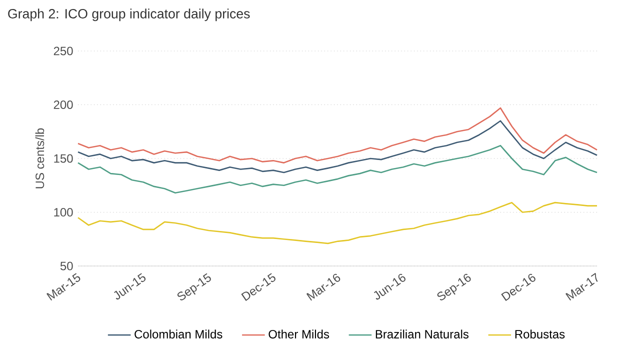 This screenshot has width=623, height=339. What do you see at coordinates (63, 51) in the screenshot?
I see `y-tick-label: 250` at bounding box center [63, 51].